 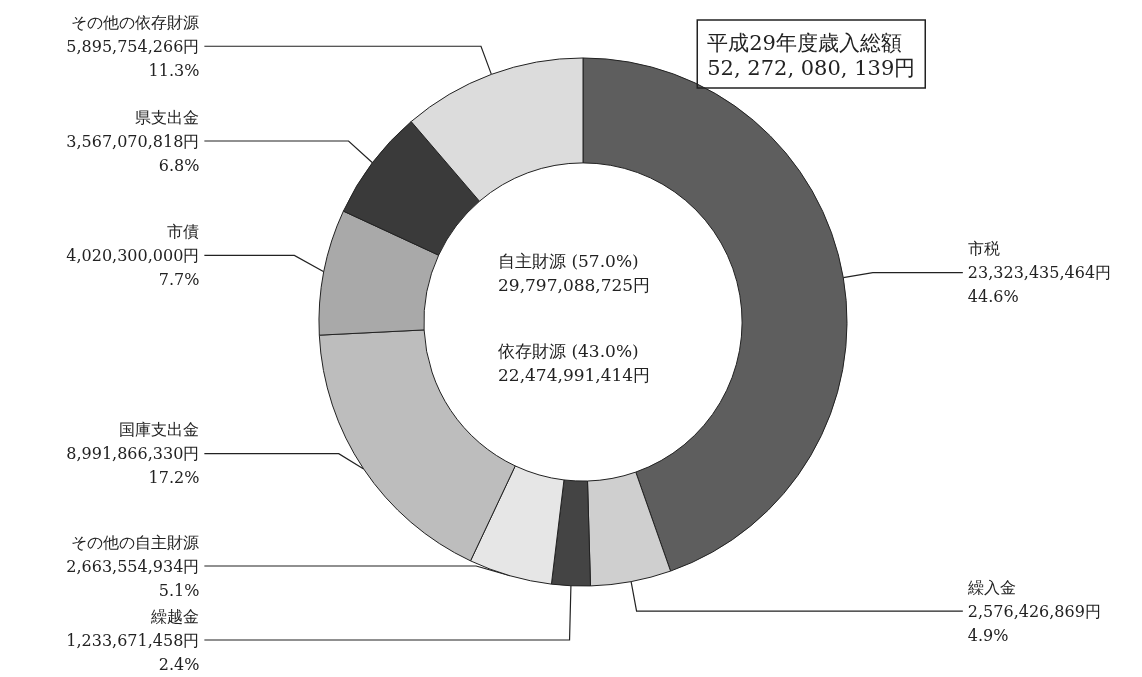 I want to click on slice-label: 国庫支出金, so click(x=159, y=430).